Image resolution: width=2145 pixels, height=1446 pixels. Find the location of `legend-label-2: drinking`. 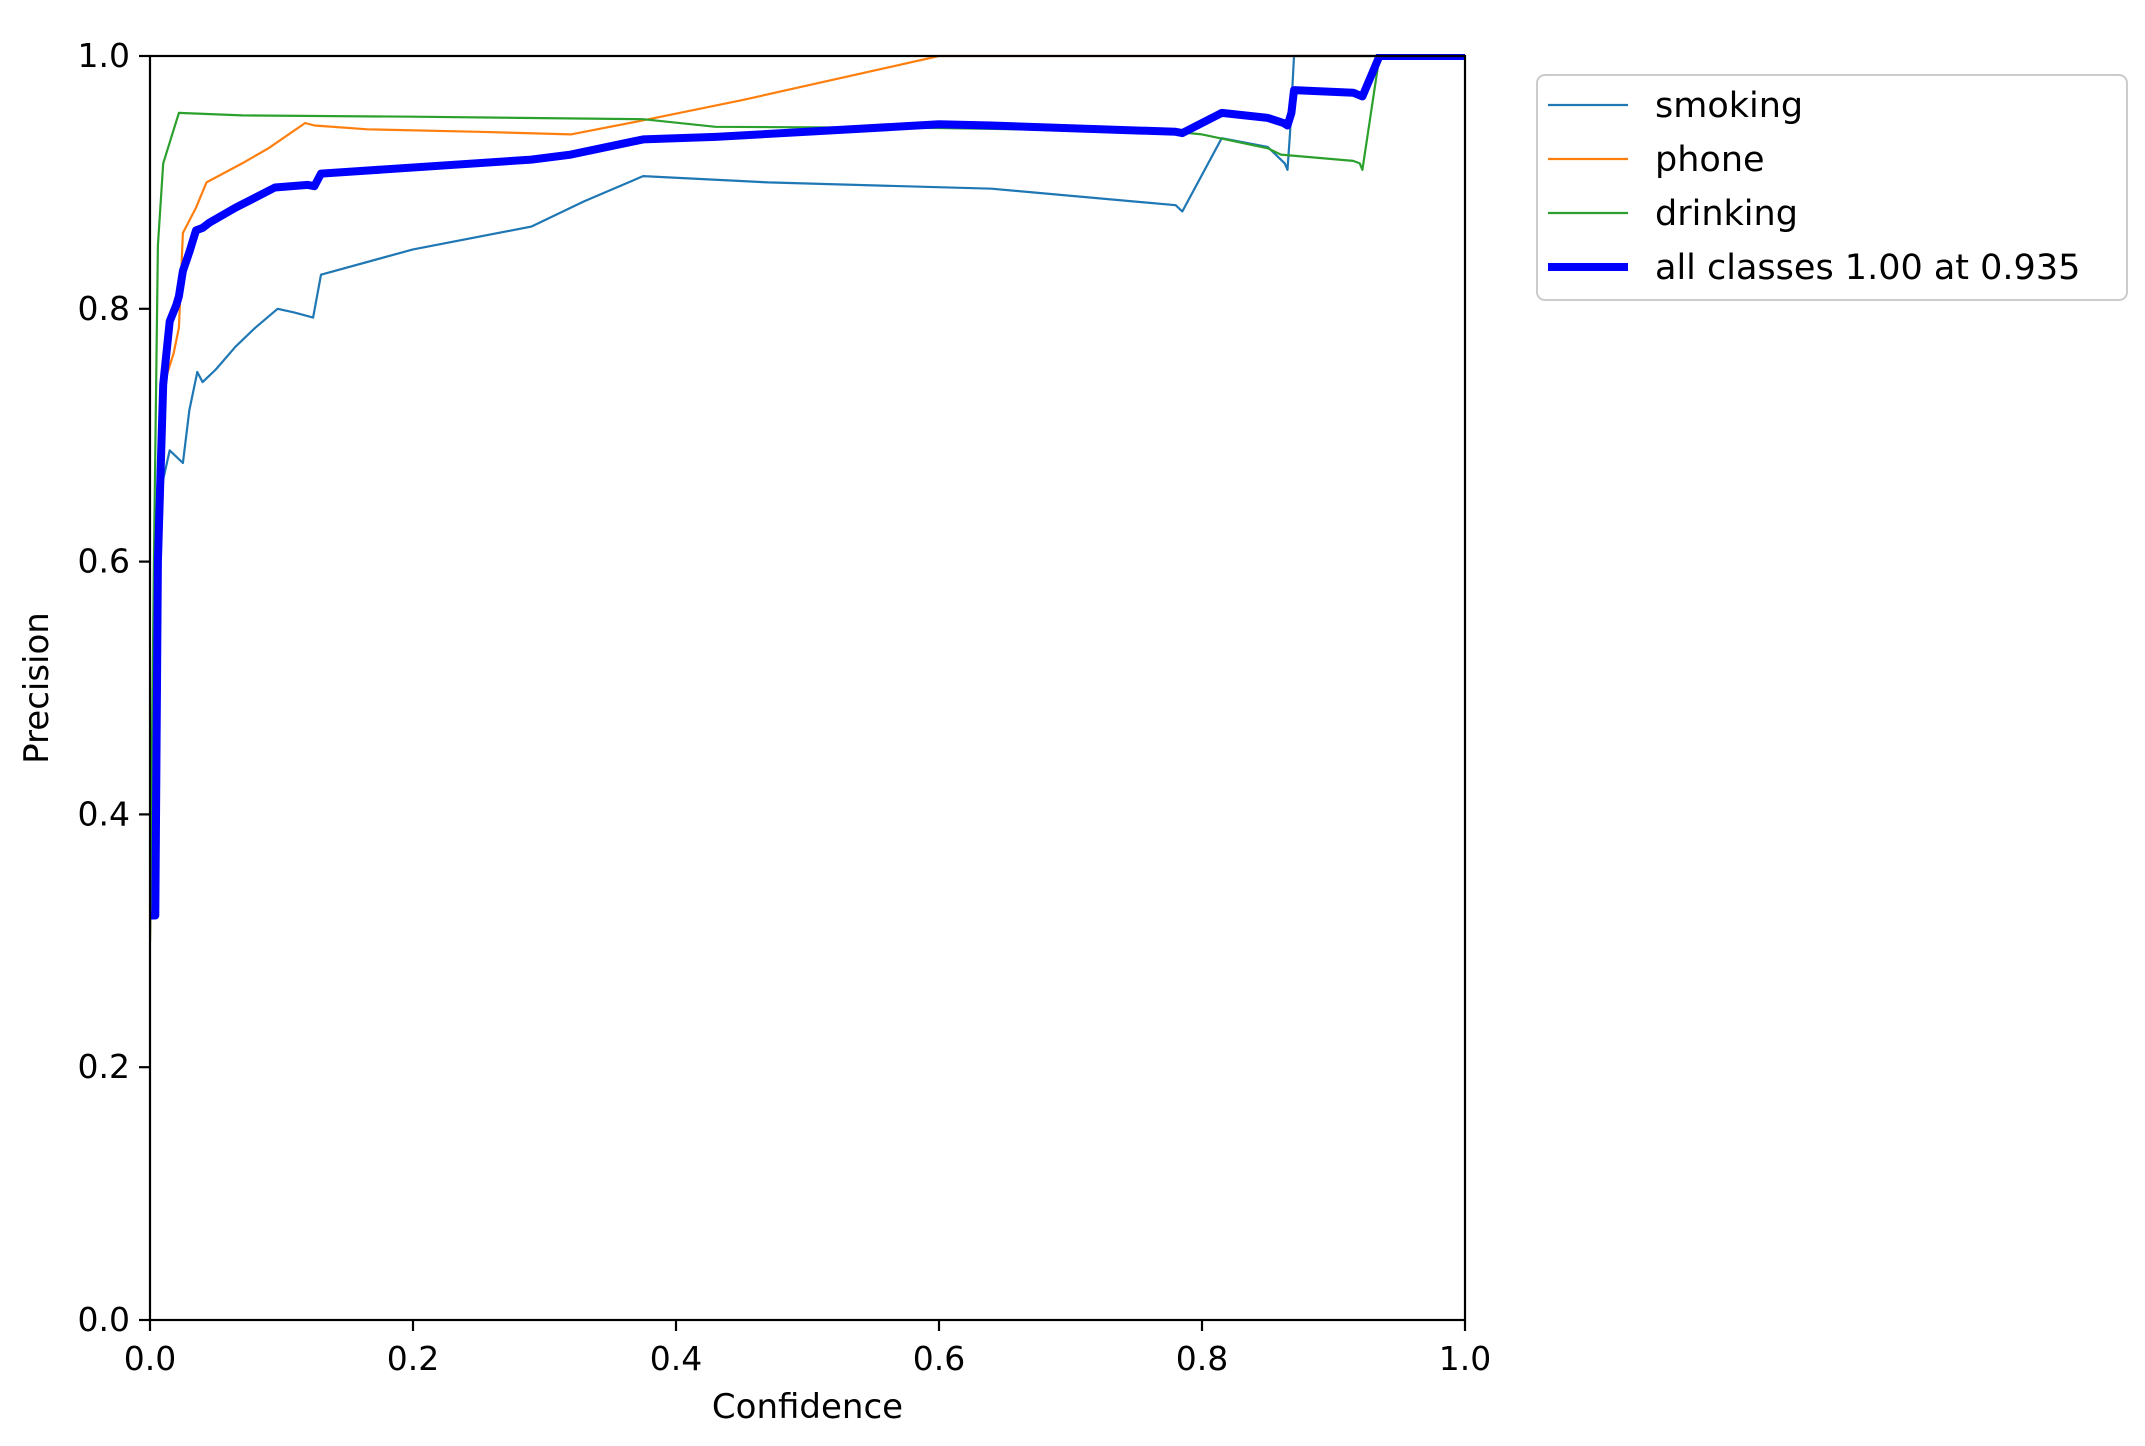

legend-label-2: drinking is located at coordinates (1726, 214).